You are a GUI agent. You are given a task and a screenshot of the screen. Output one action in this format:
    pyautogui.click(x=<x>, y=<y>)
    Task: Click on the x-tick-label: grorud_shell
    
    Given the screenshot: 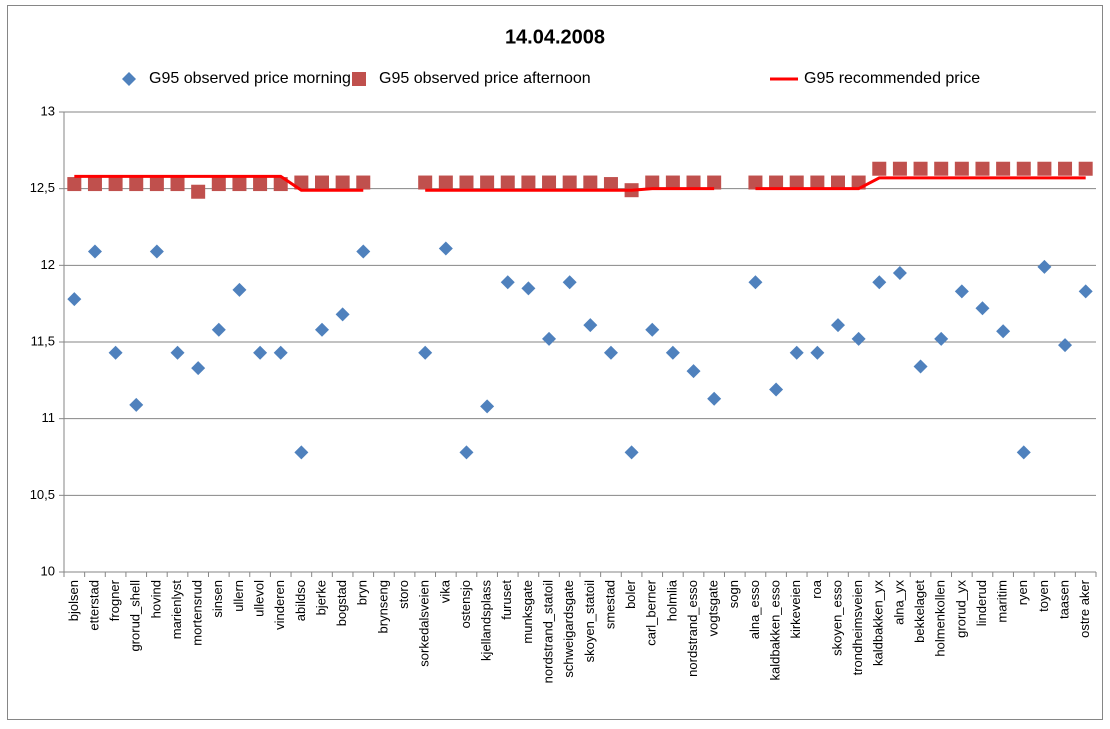 What is the action you would take?
    pyautogui.click(x=135, y=616)
    